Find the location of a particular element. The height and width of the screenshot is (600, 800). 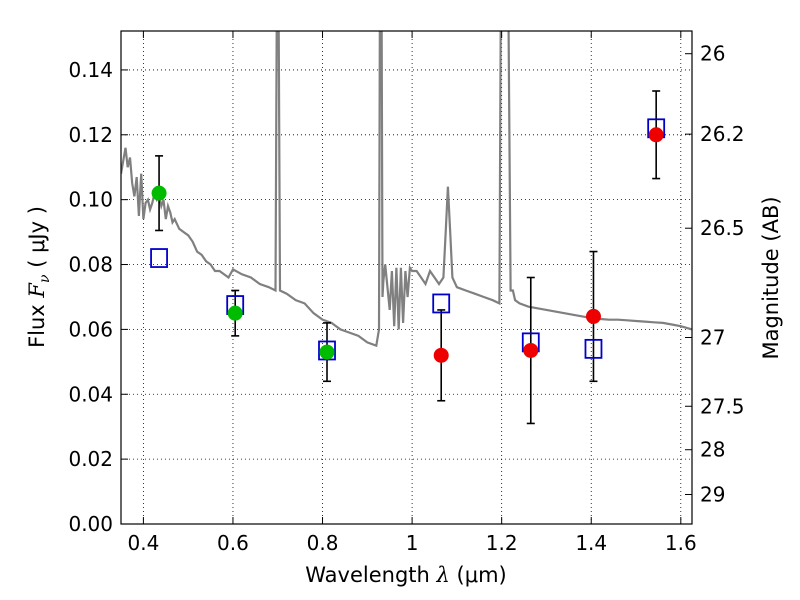

y-axis-ticks: 0.00 0.02 0.04 0.06 0.08 0.10 0.12 0.14 is located at coordinates (98, 297).